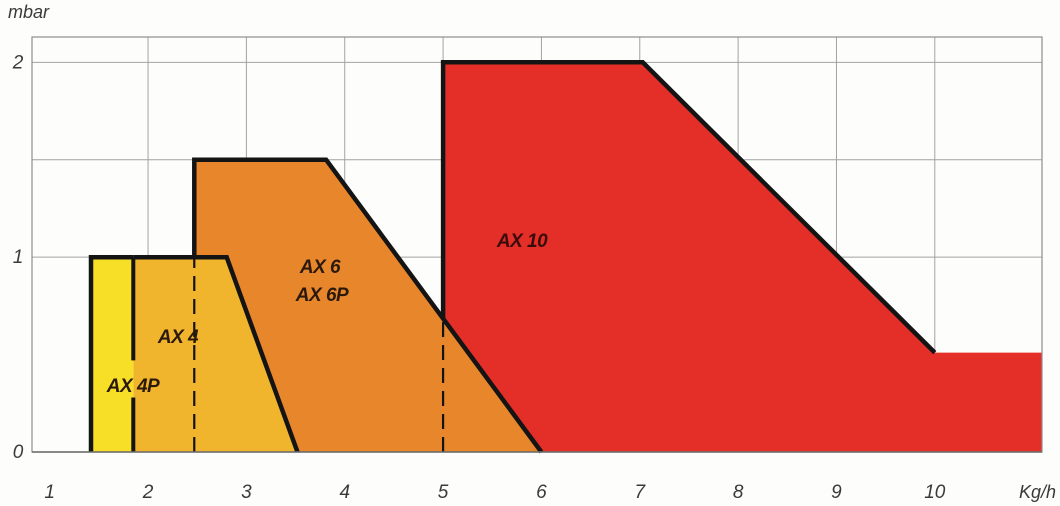 The width and height of the screenshot is (1060, 506). I want to click on range-dividers, so click(288, 354).